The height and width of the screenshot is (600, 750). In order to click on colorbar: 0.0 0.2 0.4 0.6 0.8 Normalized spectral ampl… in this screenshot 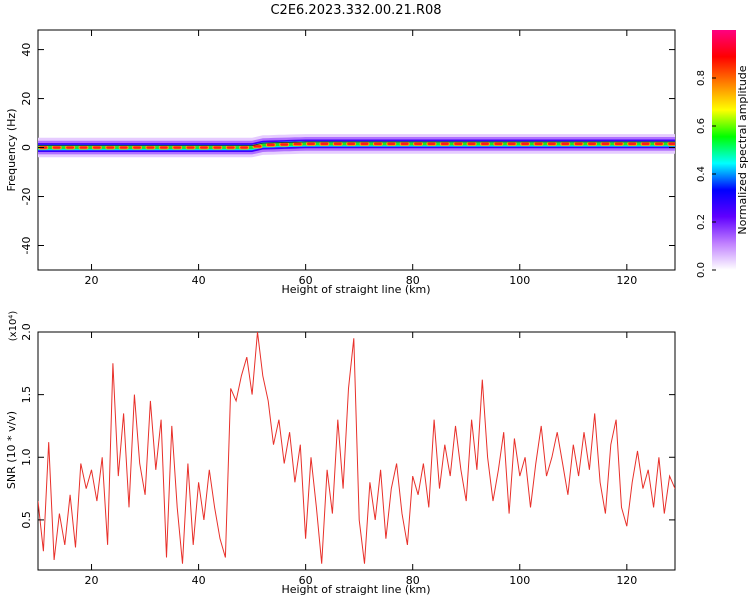, I will do `click(722, 154)`.